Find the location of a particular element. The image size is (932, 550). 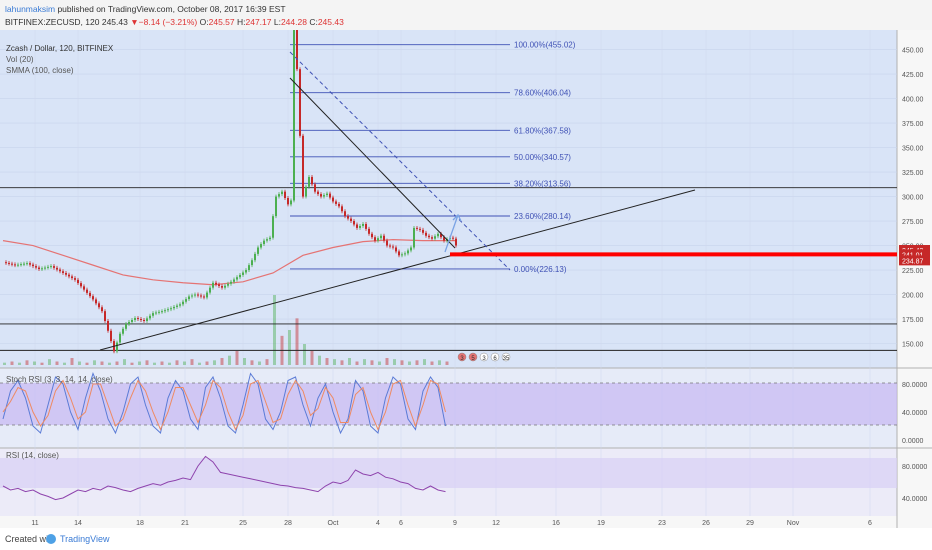

stoch-k-line is located at coordinates (224, 403).